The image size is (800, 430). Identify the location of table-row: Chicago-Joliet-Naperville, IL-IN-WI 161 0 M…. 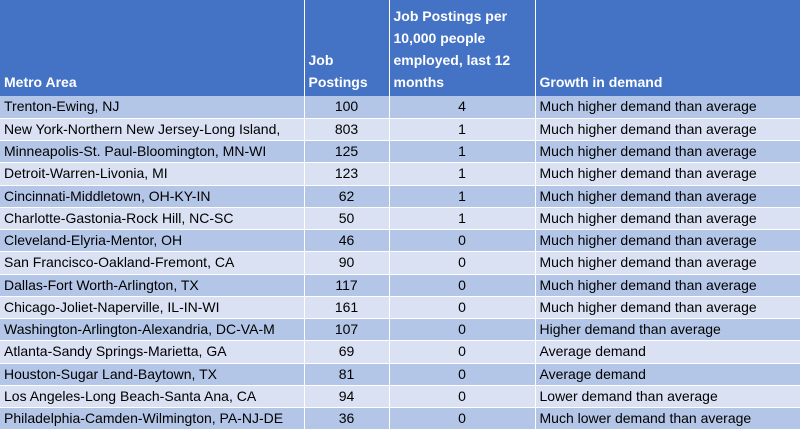
(400, 308).